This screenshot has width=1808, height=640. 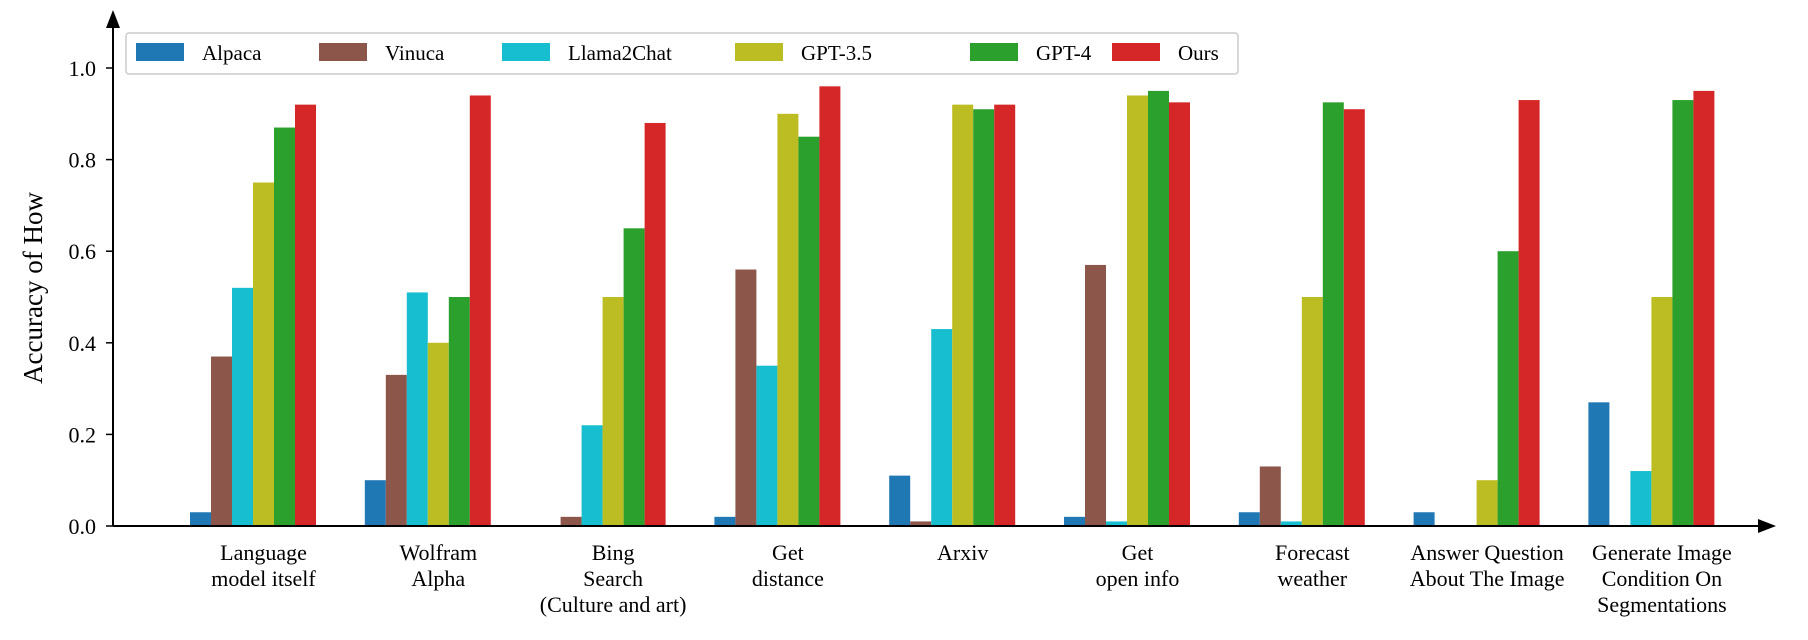 I want to click on legend-label: Vinuca, so click(x=415, y=53).